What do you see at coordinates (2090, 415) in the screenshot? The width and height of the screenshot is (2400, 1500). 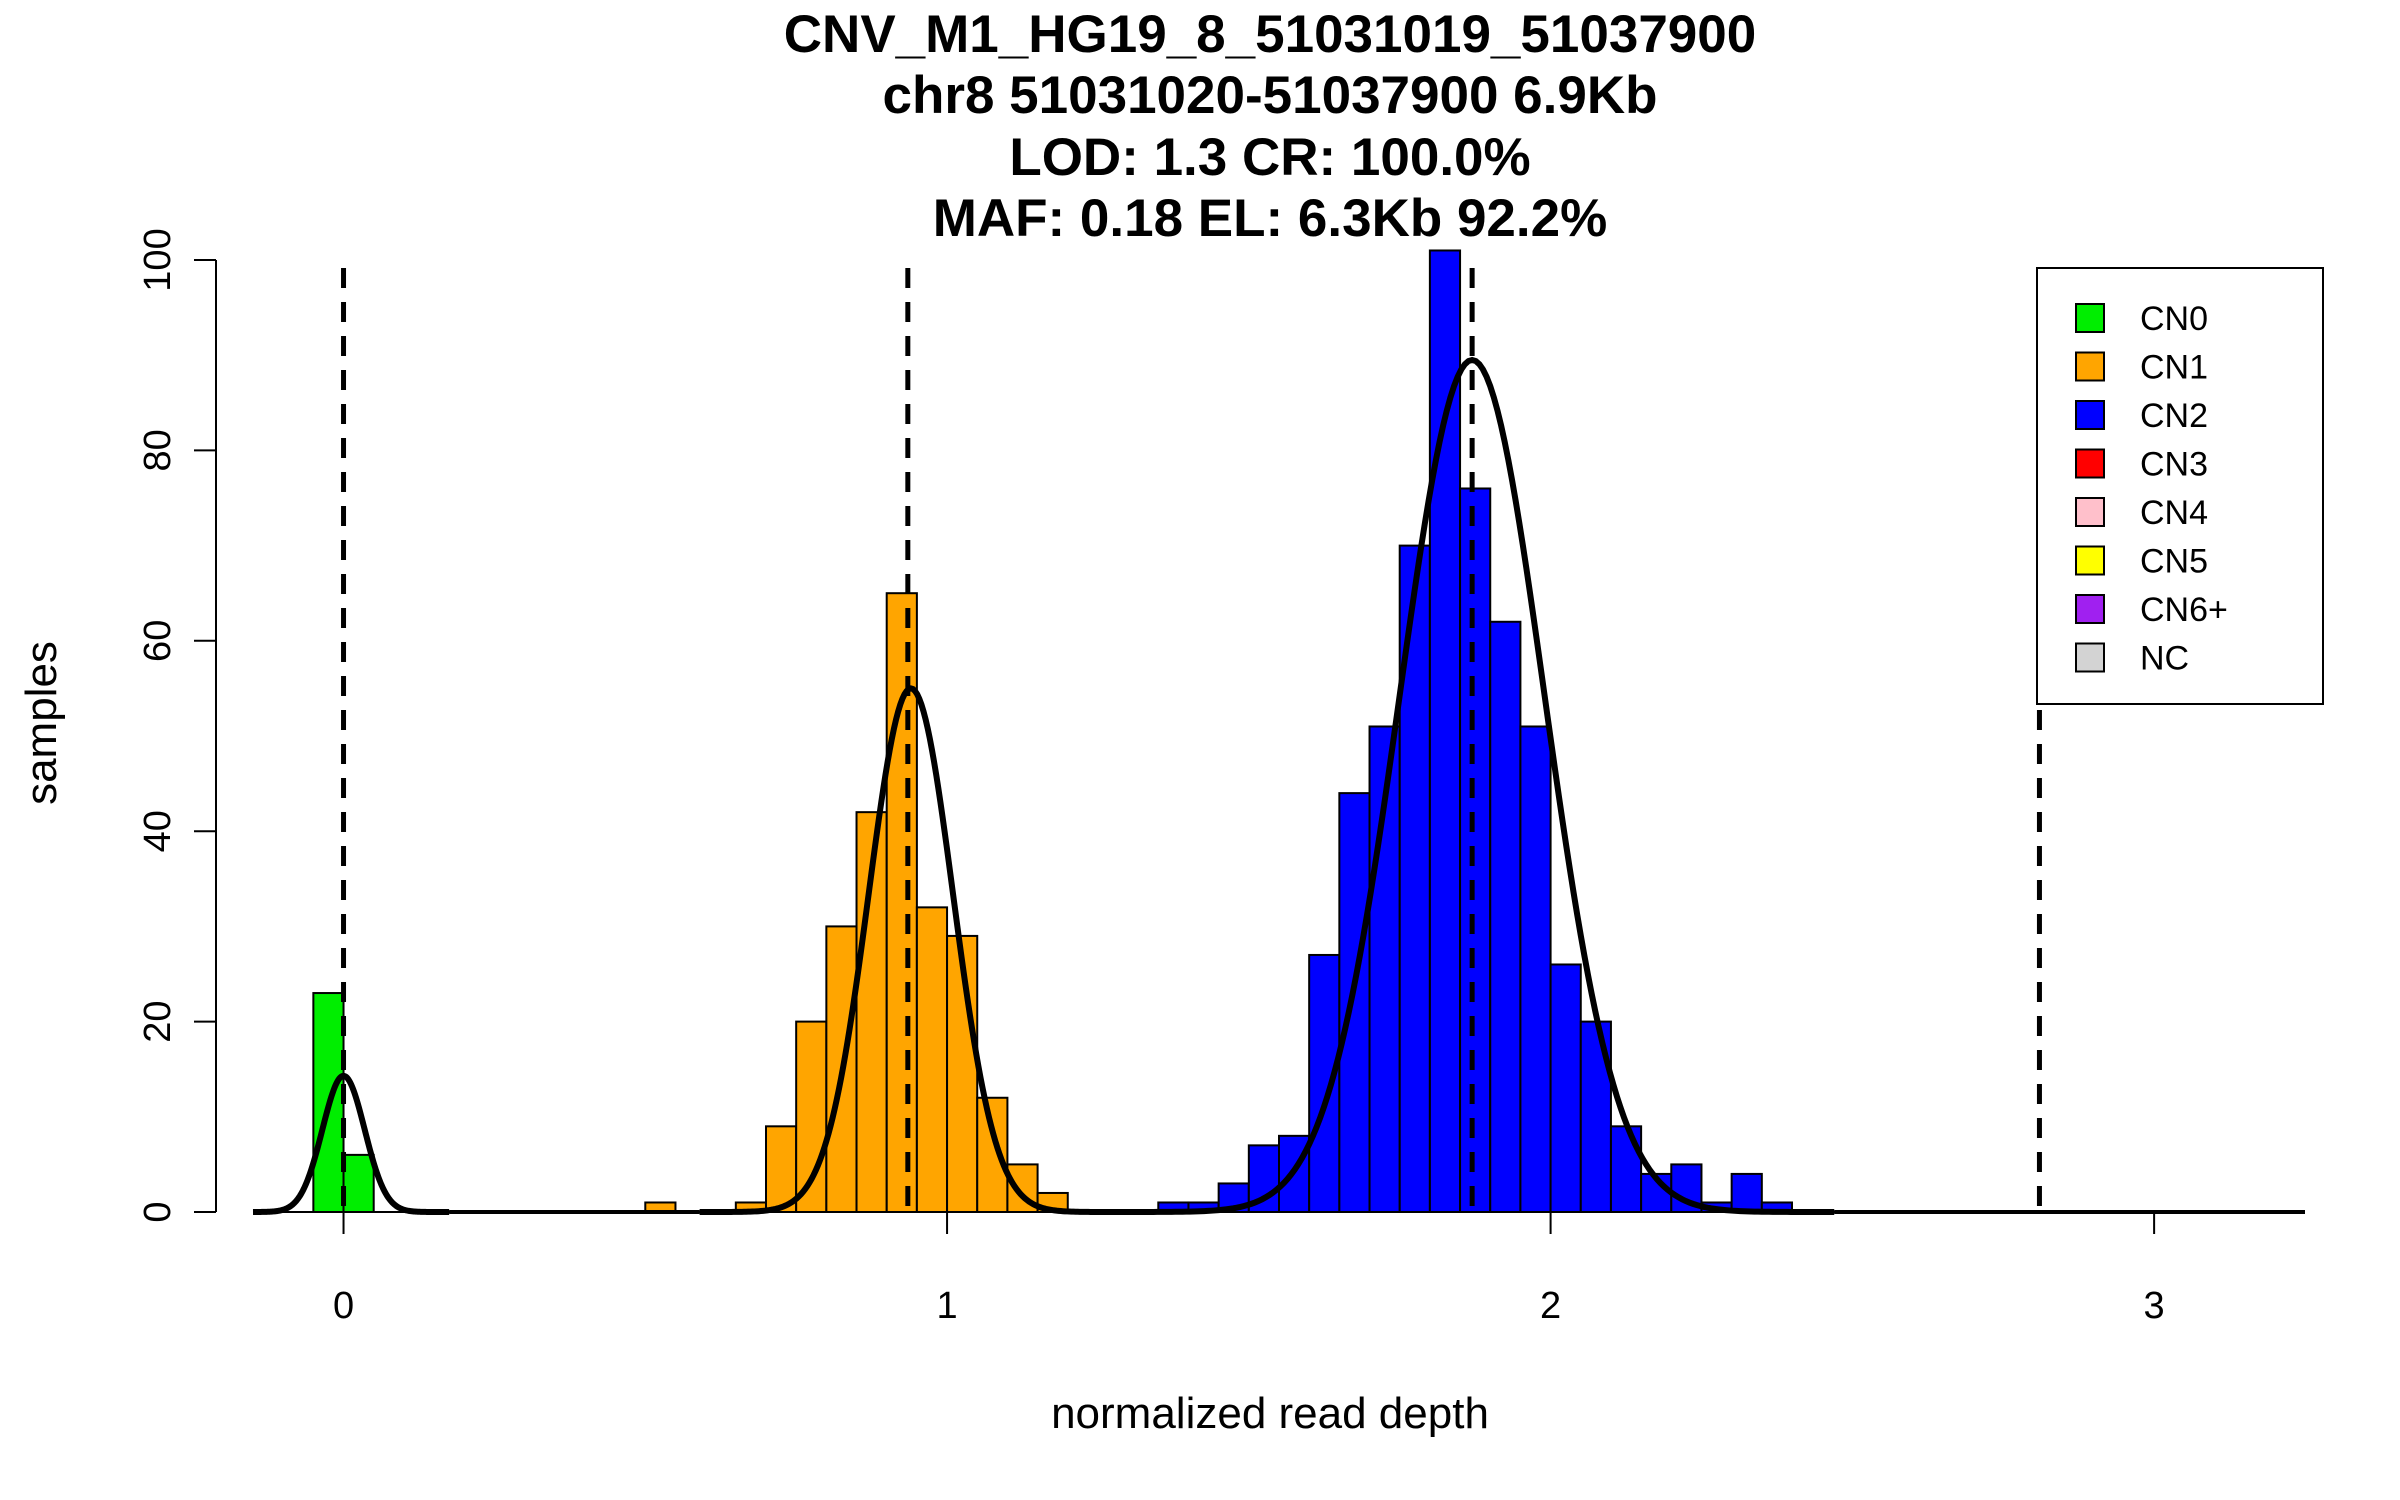 I see `legend-swatch-cn2` at bounding box center [2090, 415].